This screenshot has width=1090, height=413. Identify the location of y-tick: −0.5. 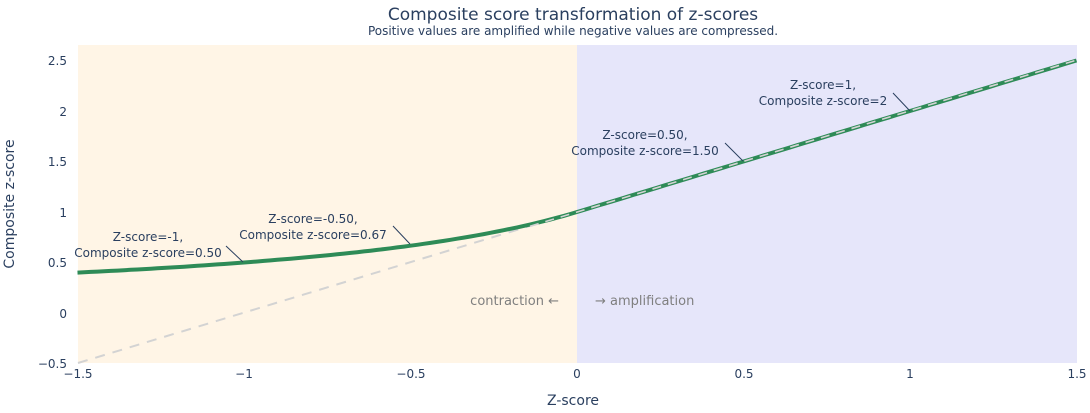
(52, 364).